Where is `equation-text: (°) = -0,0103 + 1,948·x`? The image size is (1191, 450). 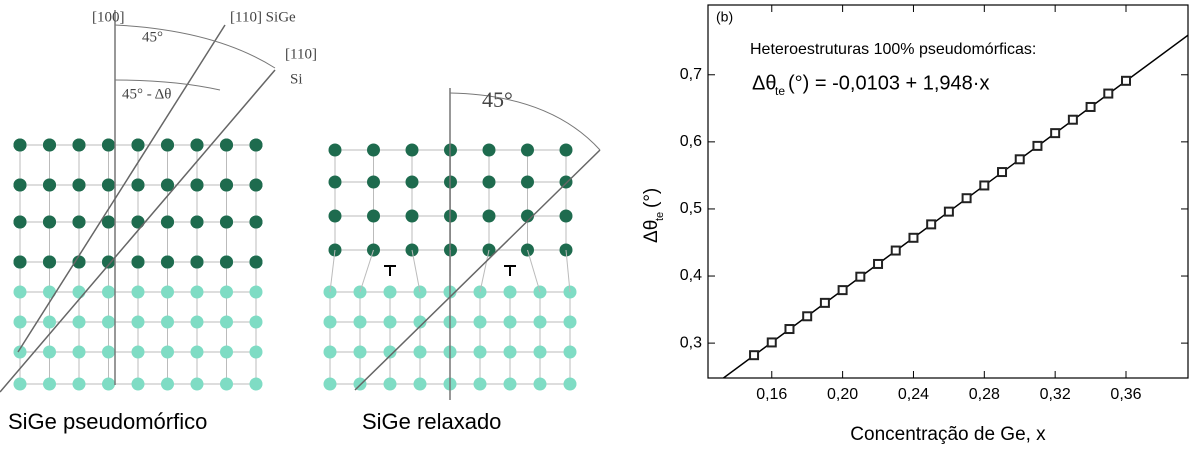
equation-text: (°) = -0,0103 + 1,948·x is located at coordinates (888, 83).